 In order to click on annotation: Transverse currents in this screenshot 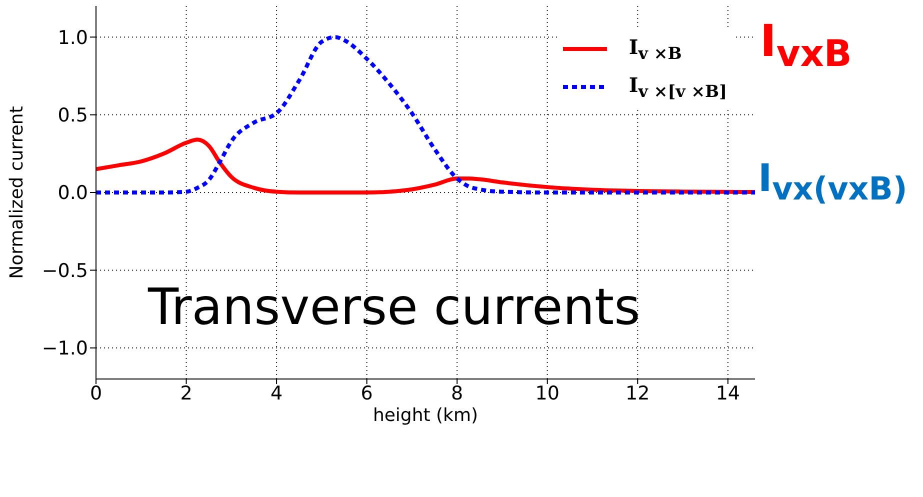, I will do `click(394, 307)`.